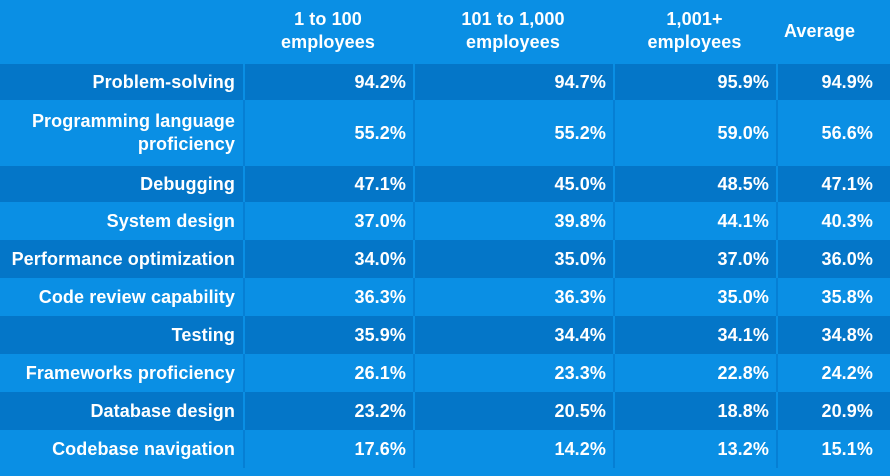  Describe the element at coordinates (833, 449) in the screenshot. I see `value-cell: 15.1%` at that location.